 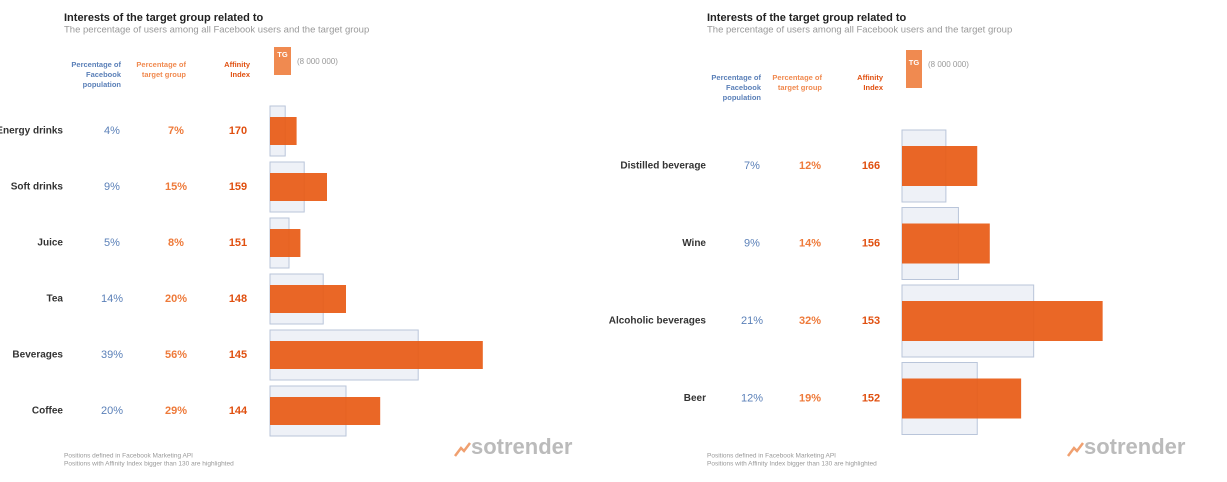 What do you see at coordinates (176, 411) in the screenshot?
I see `value-label: 29%` at bounding box center [176, 411].